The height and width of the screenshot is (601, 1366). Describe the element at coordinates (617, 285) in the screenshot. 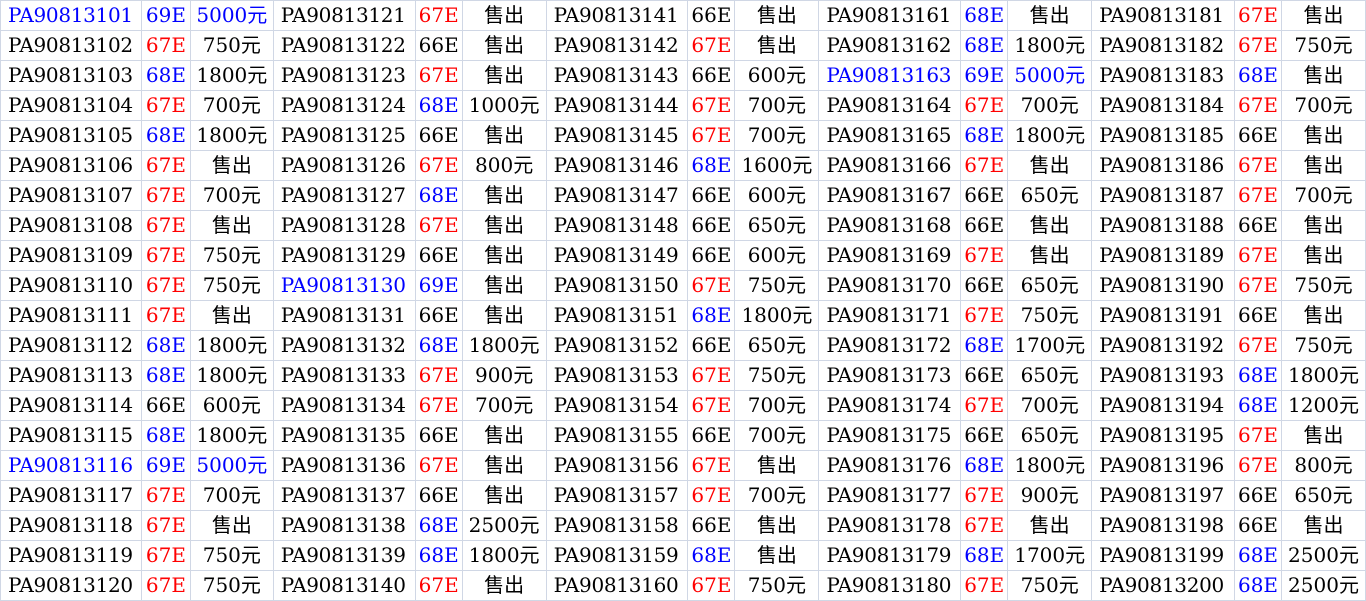

I see `item-id-cell: PA90813150` at that location.